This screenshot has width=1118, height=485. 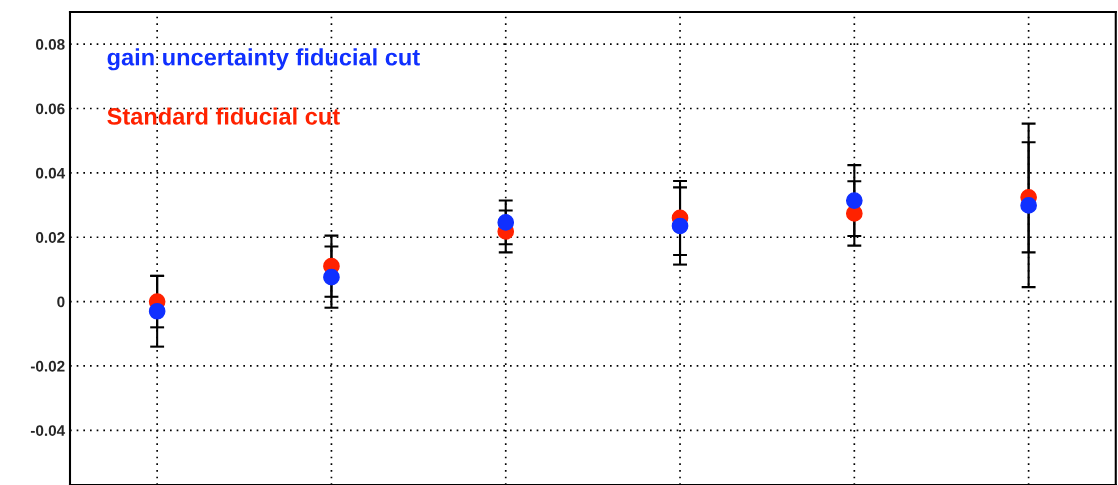 I want to click on y-tick-label: 0.04, so click(x=51, y=173).